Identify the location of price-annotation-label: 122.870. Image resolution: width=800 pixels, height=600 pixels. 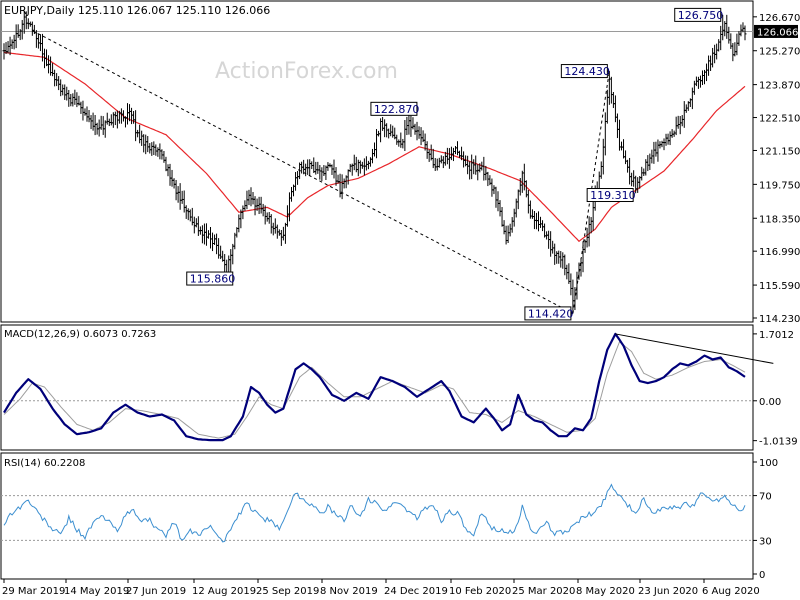
(397, 109).